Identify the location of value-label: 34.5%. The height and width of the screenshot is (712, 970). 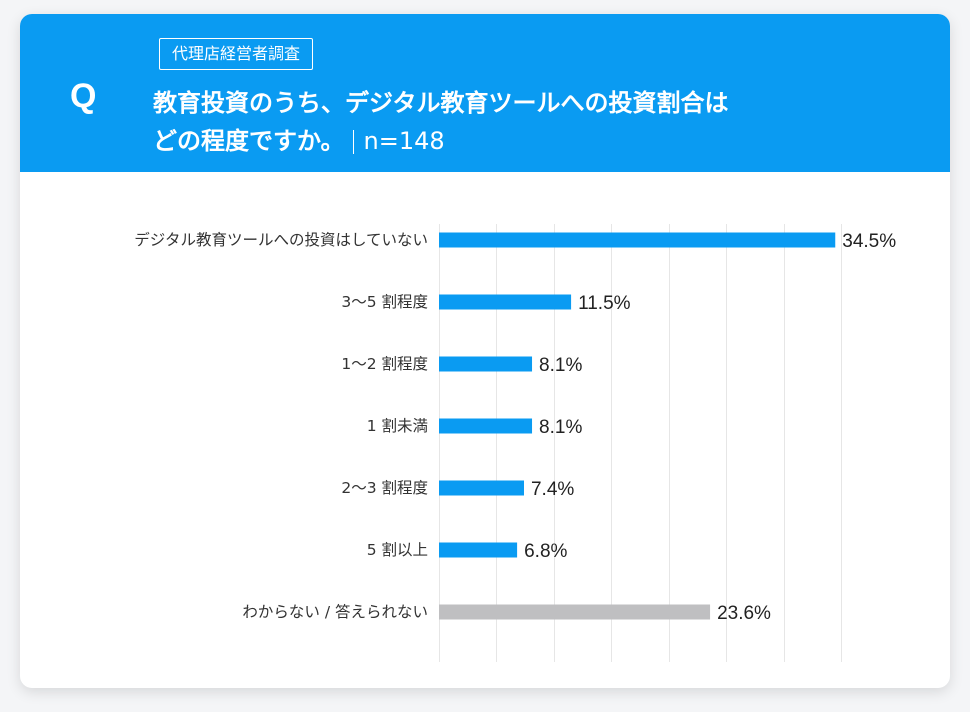
(869, 241).